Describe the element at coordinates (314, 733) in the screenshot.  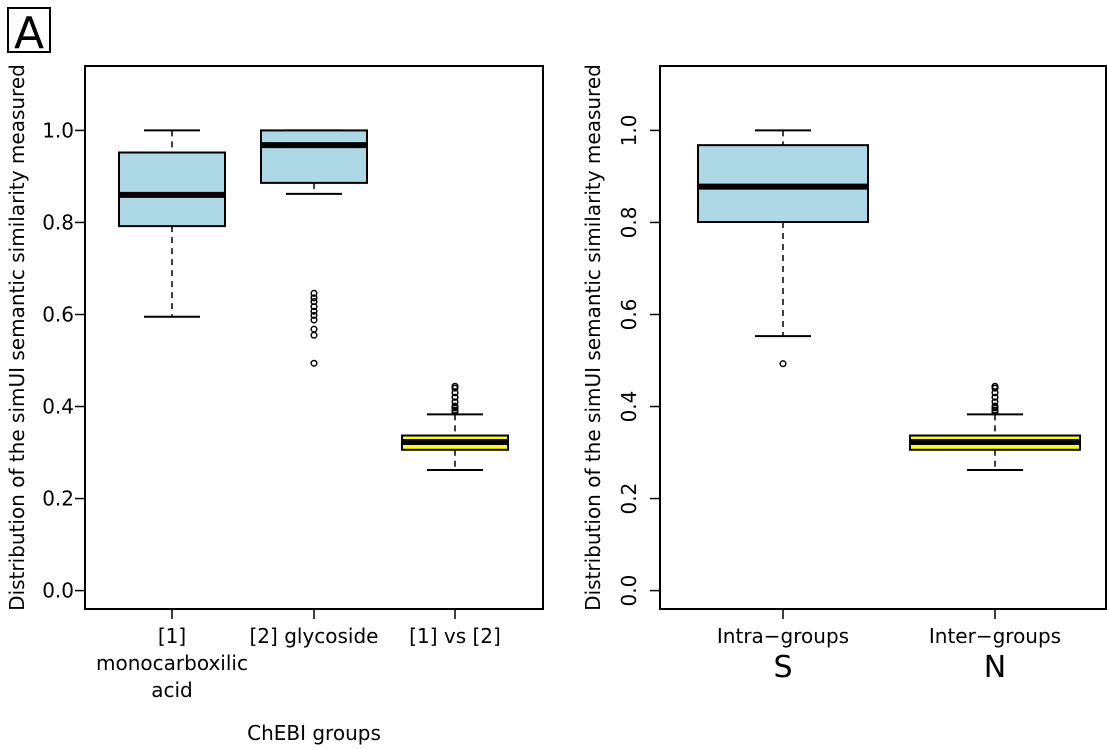
I see `x-axis-label: ChEBI groups` at that location.